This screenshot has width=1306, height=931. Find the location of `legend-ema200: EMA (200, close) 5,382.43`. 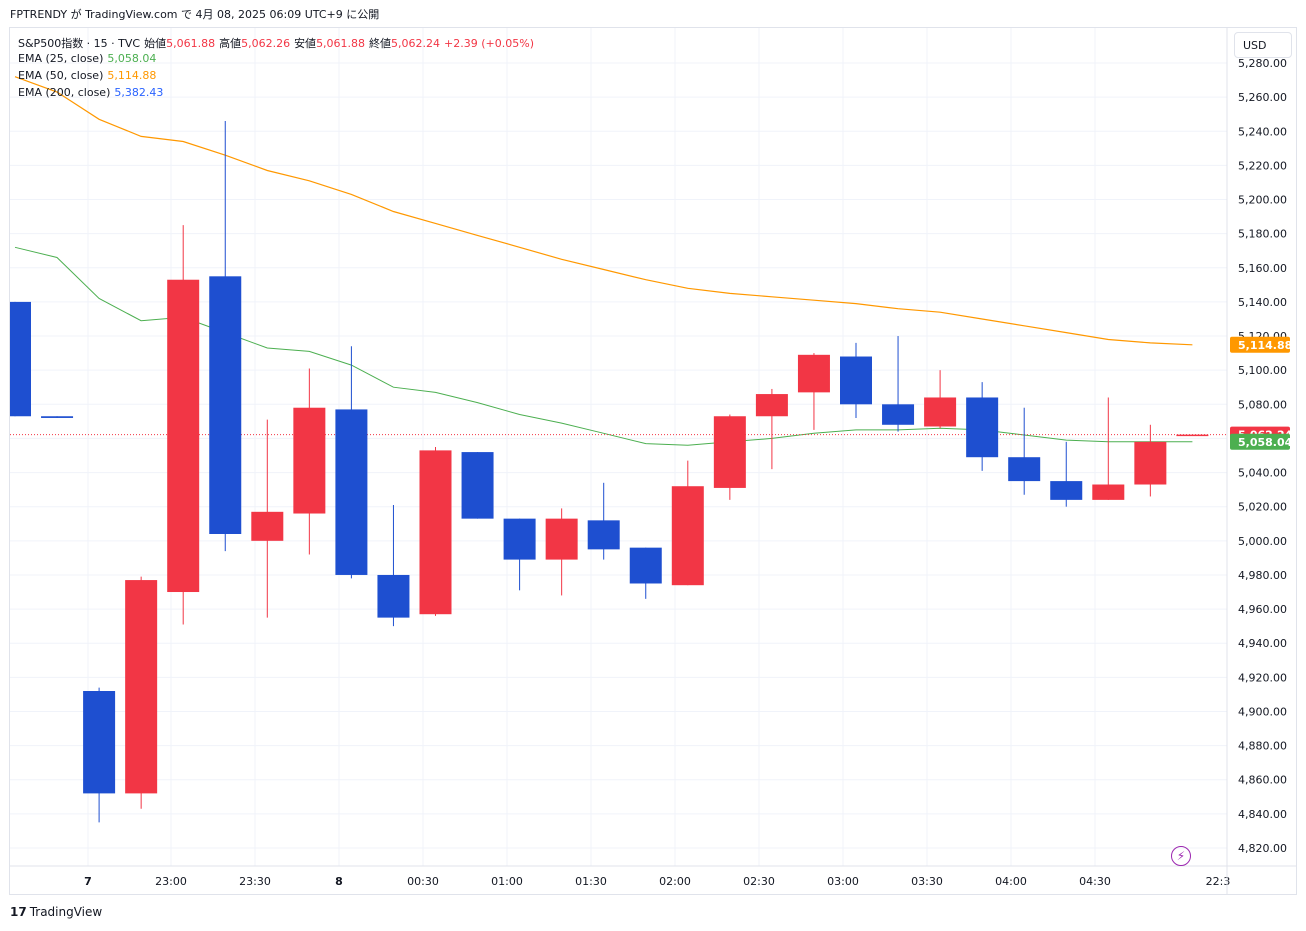

legend-ema200: EMA (200, close) 5,382.43 is located at coordinates (92, 92).